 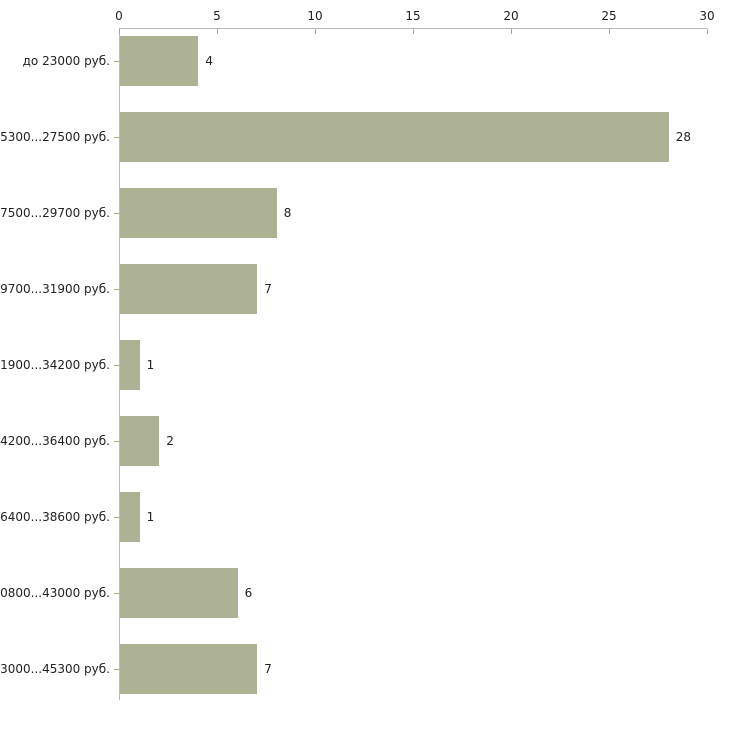 I want to click on x-axis-line, so click(x=413, y=28).